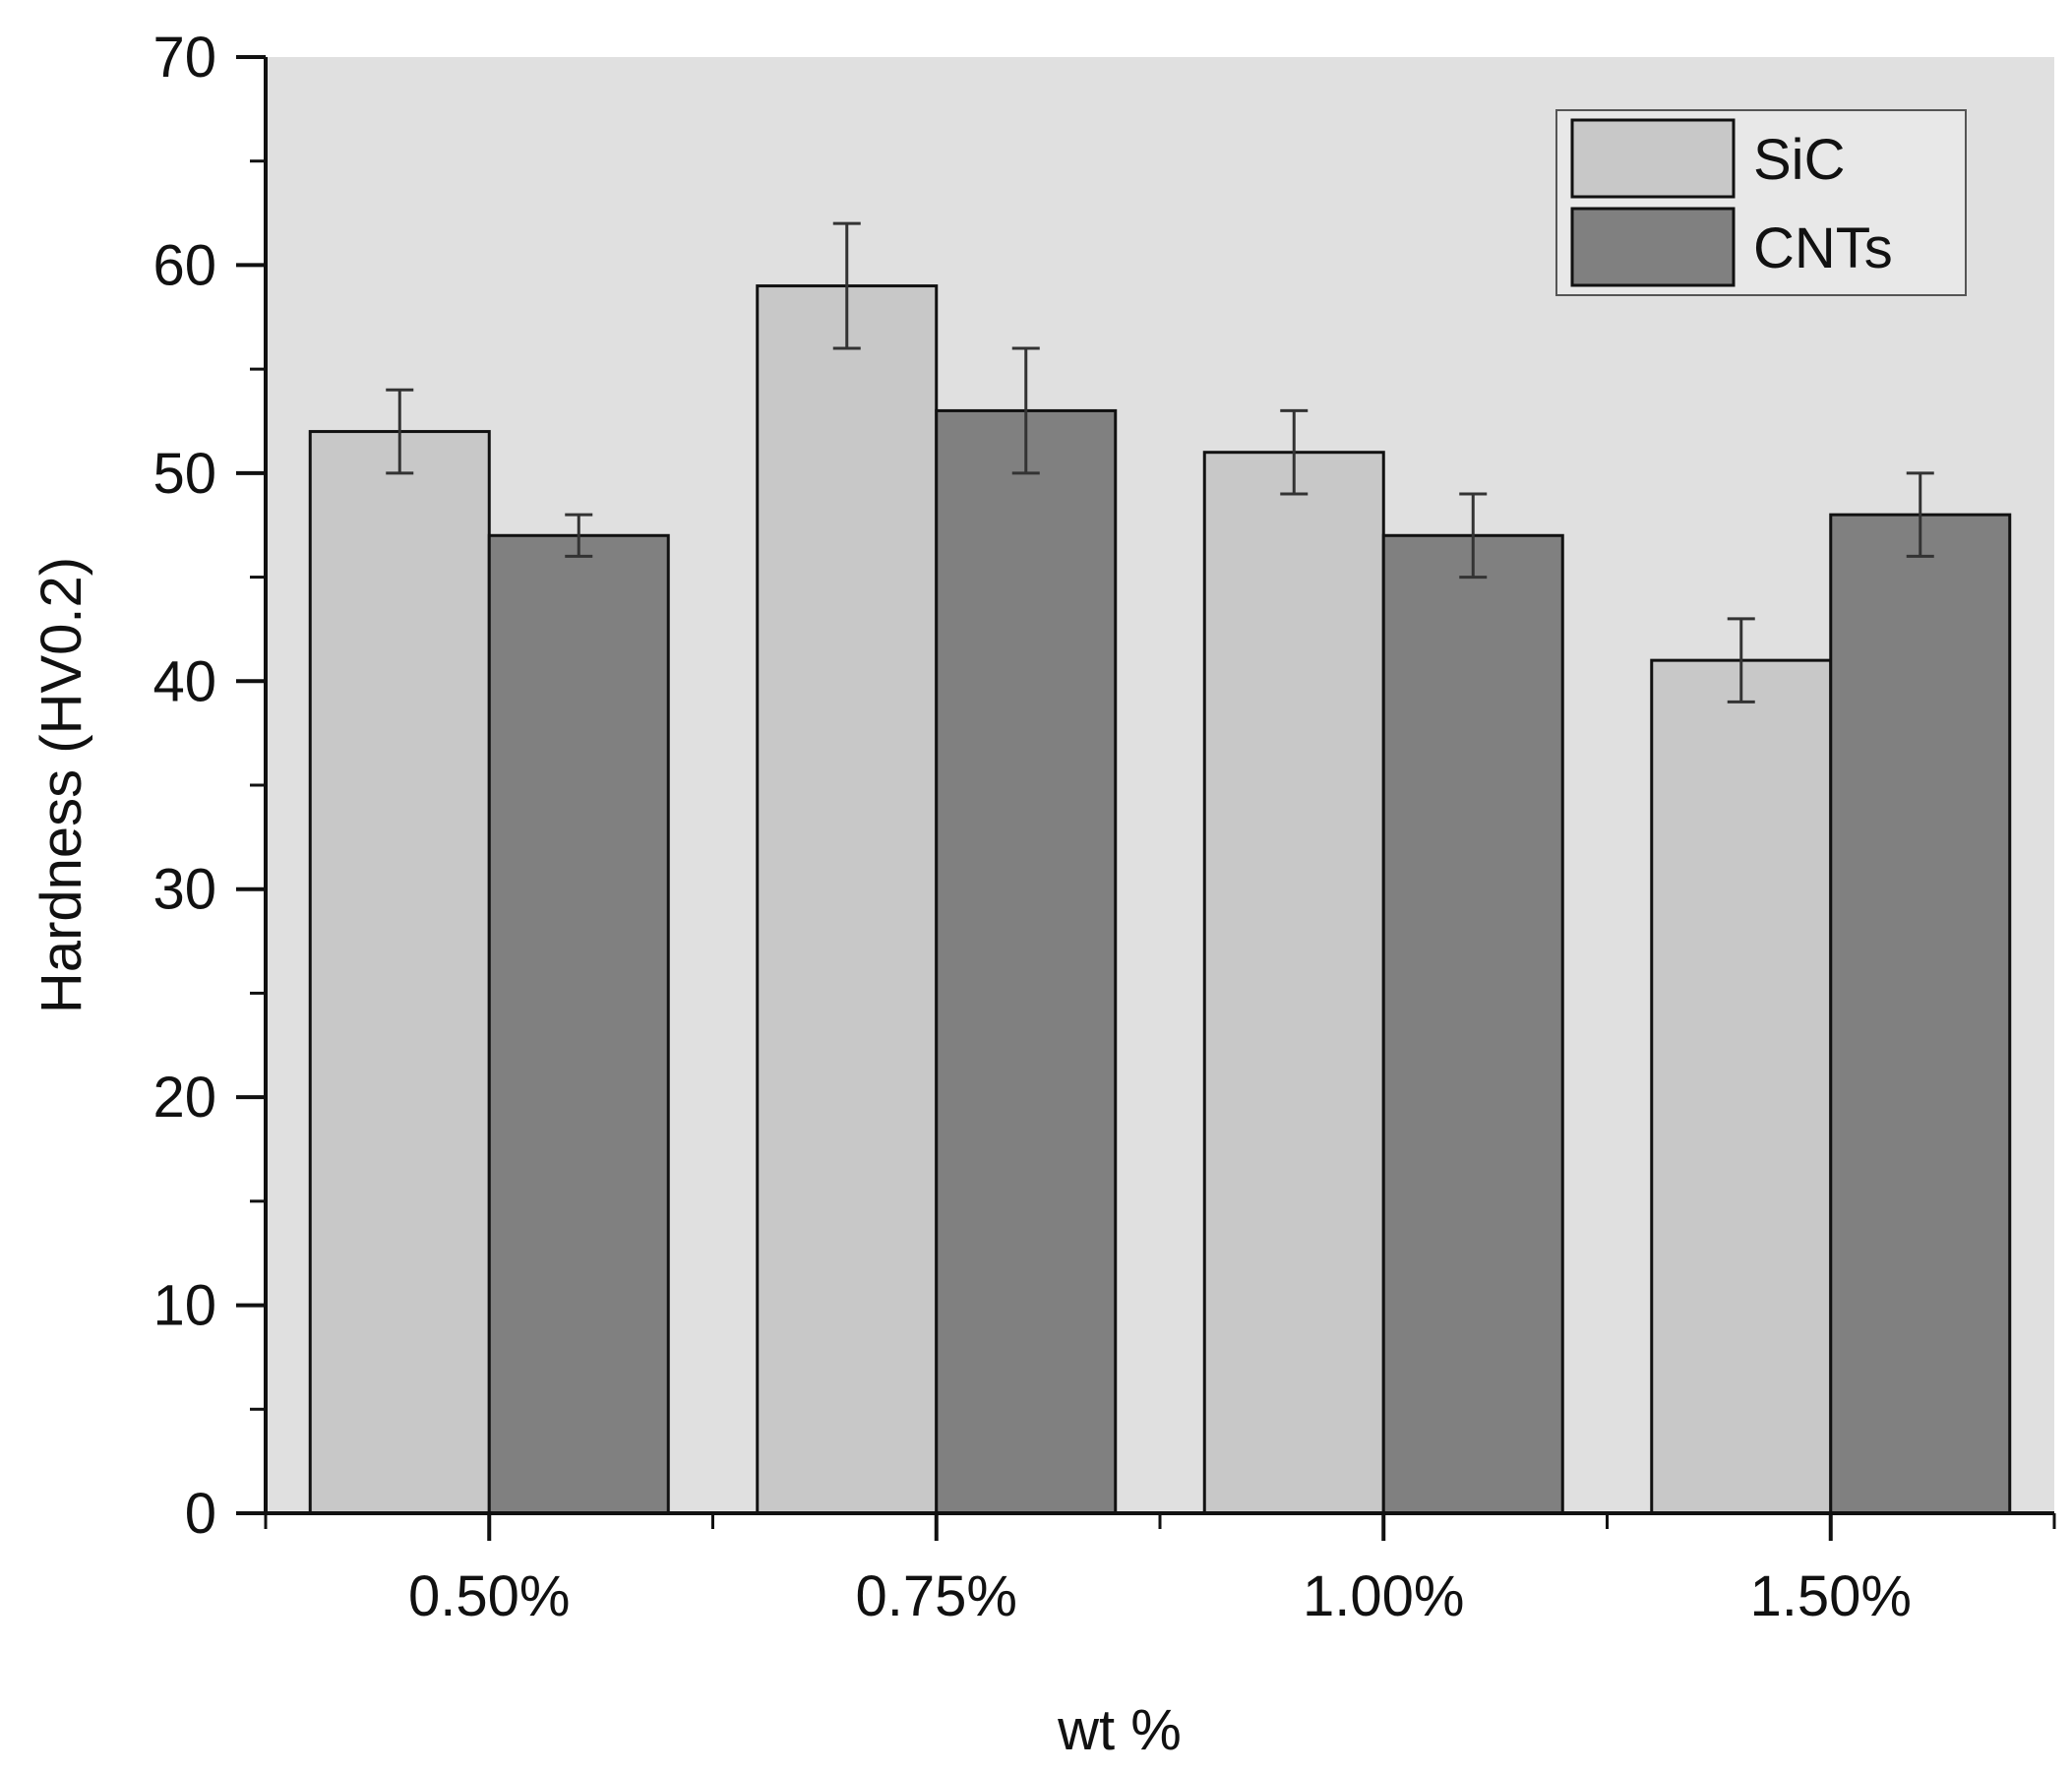 The width and height of the screenshot is (2072, 1773). I want to click on y-tick-label: 20, so click(184, 1098).